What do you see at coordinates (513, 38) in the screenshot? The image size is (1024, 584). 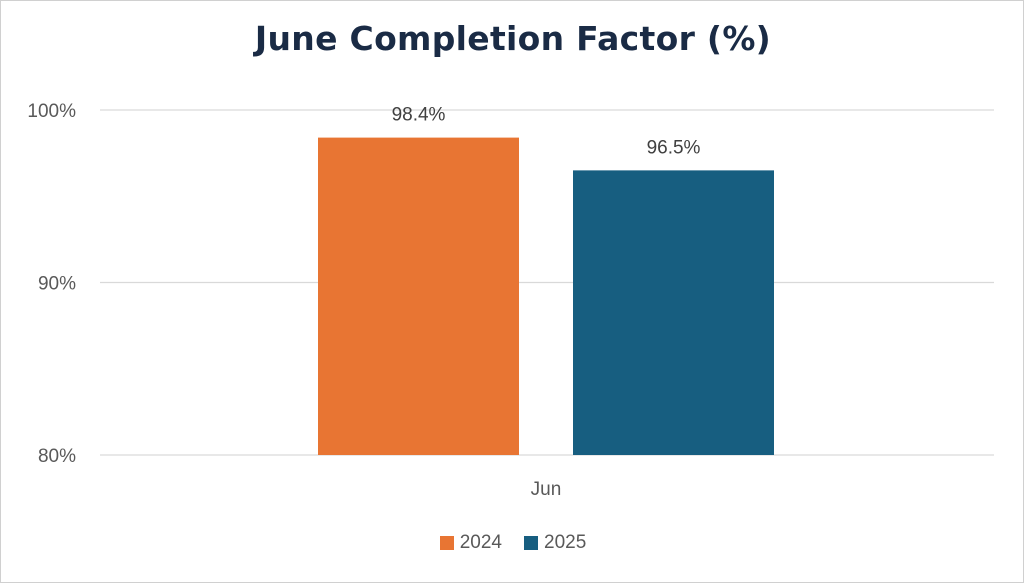 I see `chart-title: June Completion Factor (%)` at bounding box center [513, 38].